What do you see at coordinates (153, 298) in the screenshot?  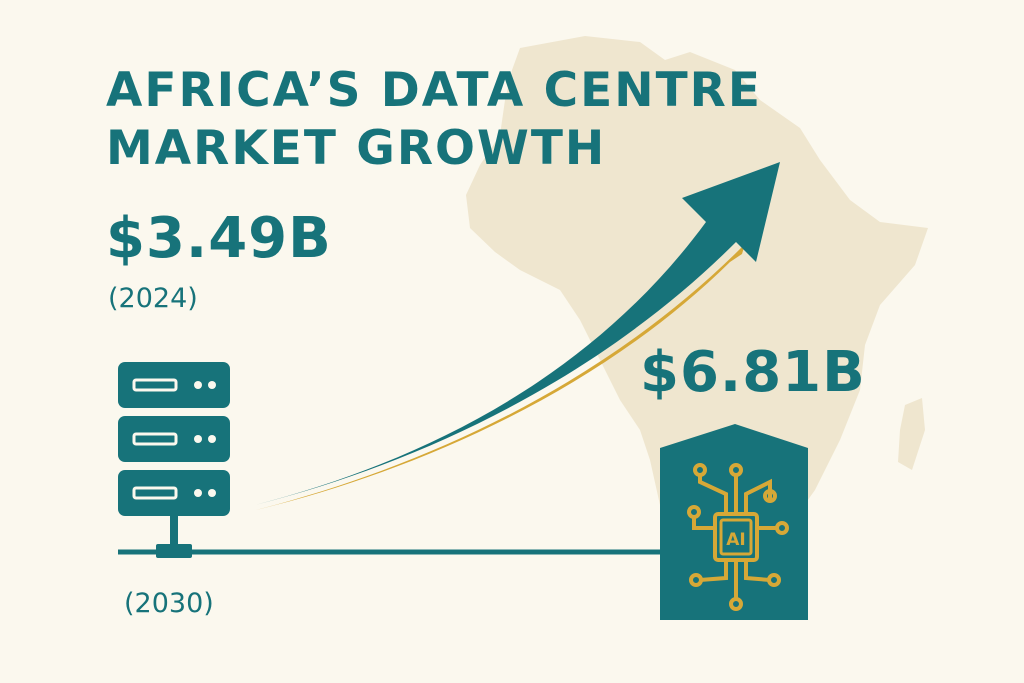 I see `start-year: (2024)` at bounding box center [153, 298].